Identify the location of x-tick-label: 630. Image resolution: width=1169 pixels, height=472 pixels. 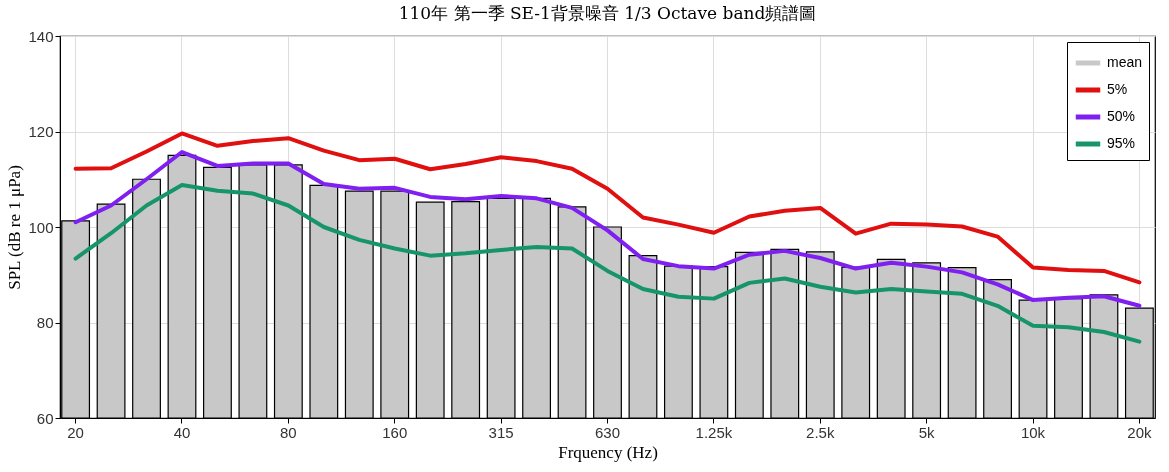
(607, 432).